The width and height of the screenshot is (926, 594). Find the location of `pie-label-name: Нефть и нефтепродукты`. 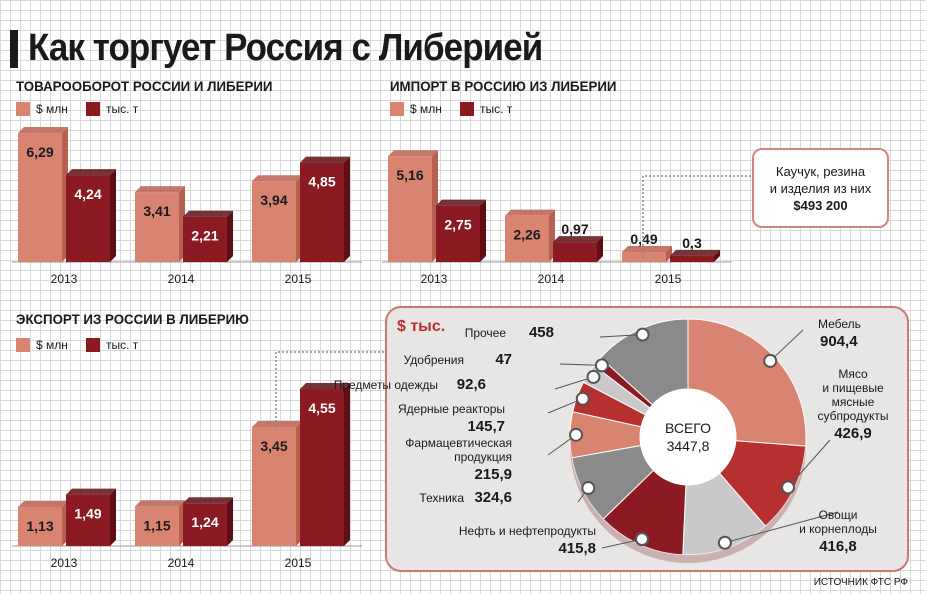

pie-label-name: Нефть и нефтепродукты is located at coordinates (527, 531).